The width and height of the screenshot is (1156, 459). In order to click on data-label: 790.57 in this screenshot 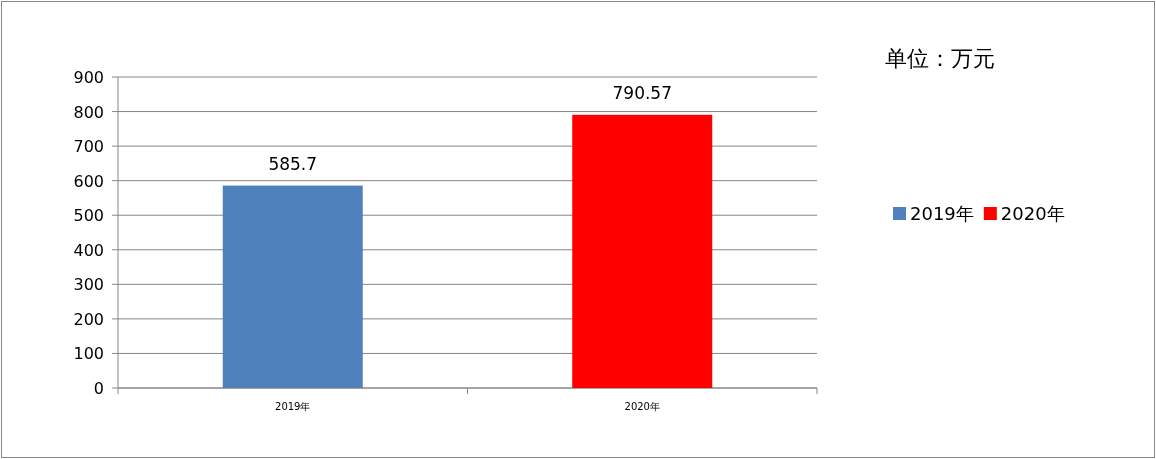, I will do `click(642, 92)`.